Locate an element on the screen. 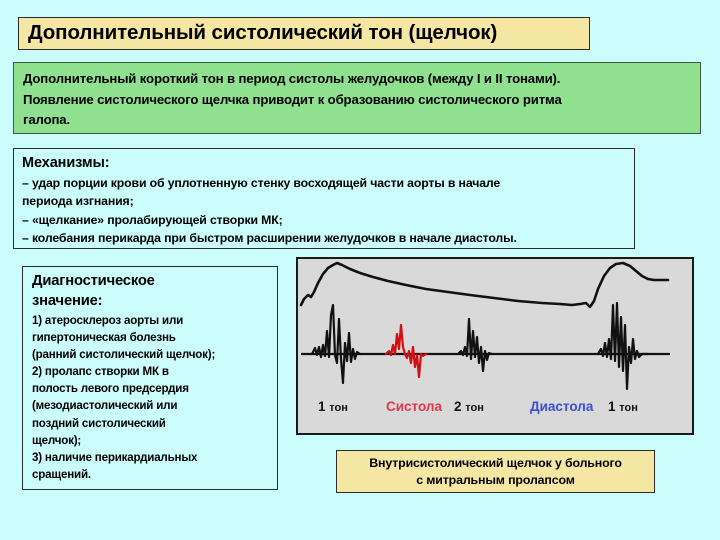 The height and width of the screenshot is (540, 720). list-item: полость левого предсердия is located at coordinates (110, 389).